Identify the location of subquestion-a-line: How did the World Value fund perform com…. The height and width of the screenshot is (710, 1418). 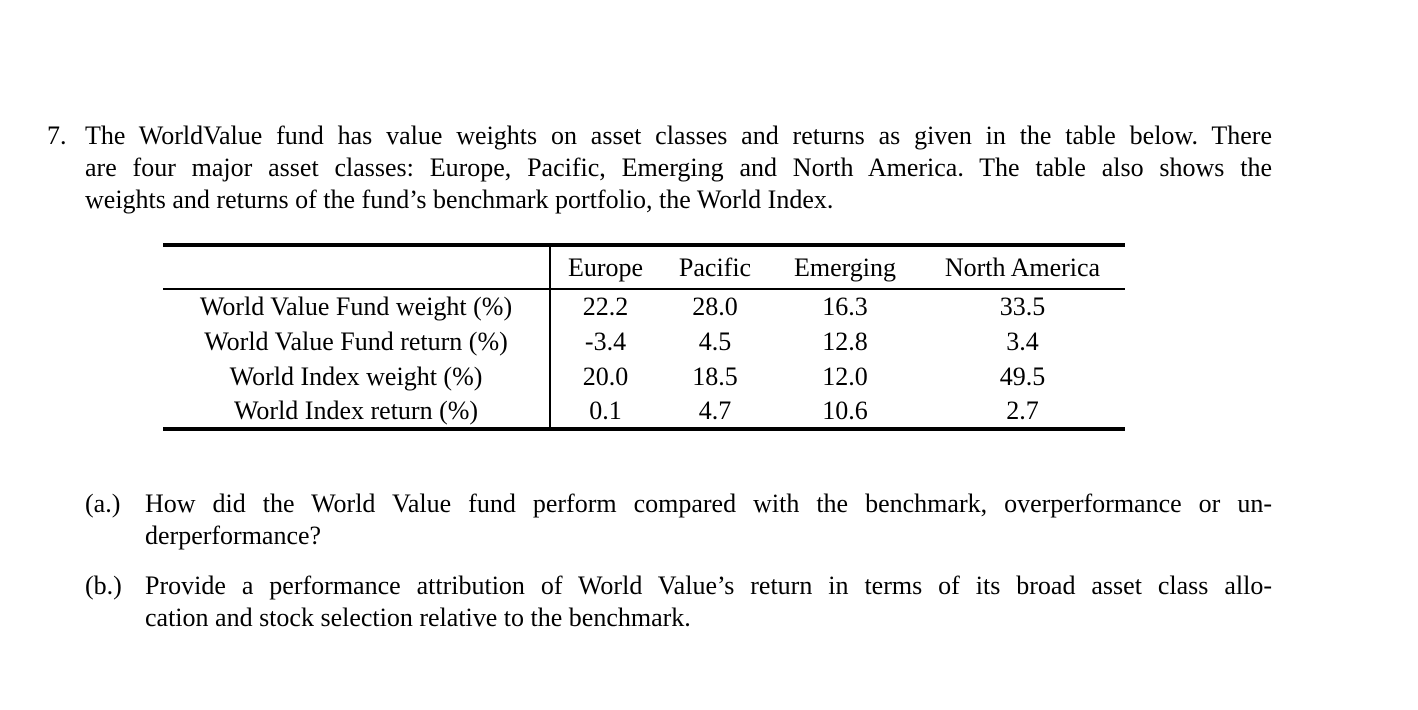
(708, 503).